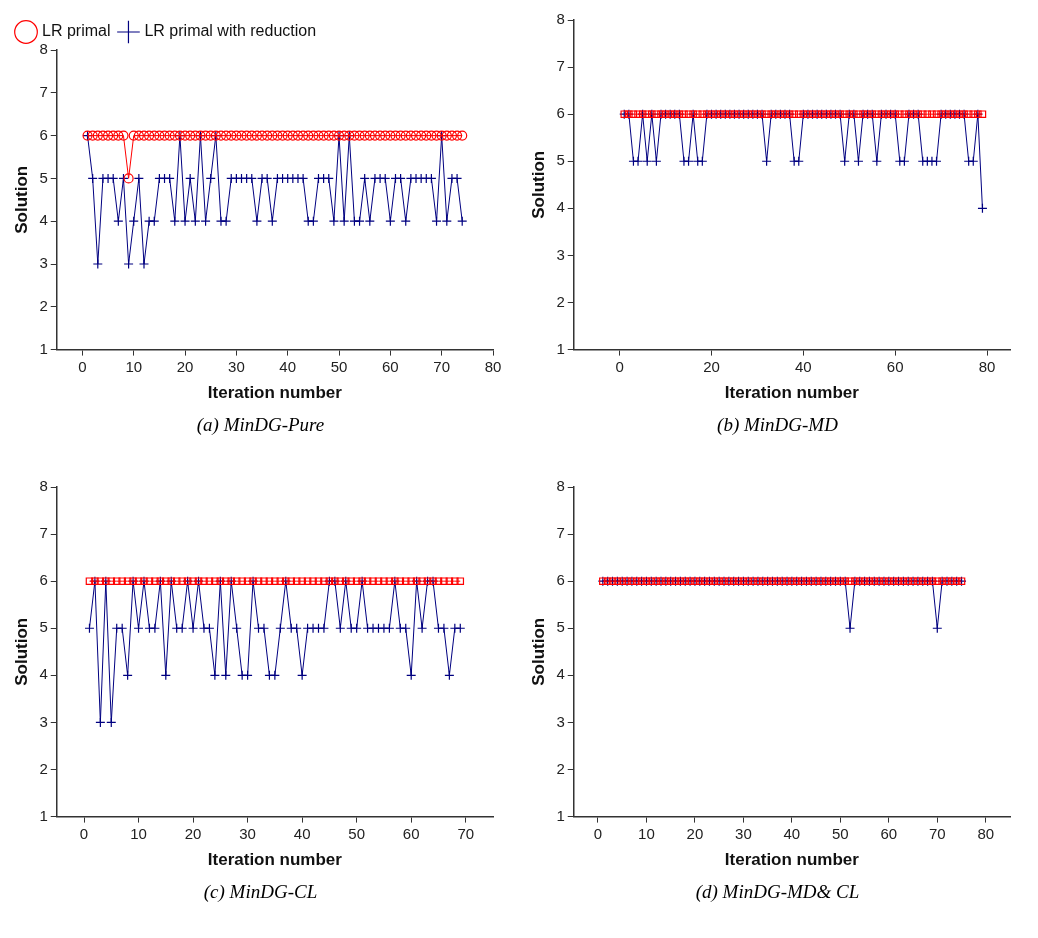  Describe the element at coordinates (76, 31) in the screenshot. I see `legend-label: LR primal` at that location.